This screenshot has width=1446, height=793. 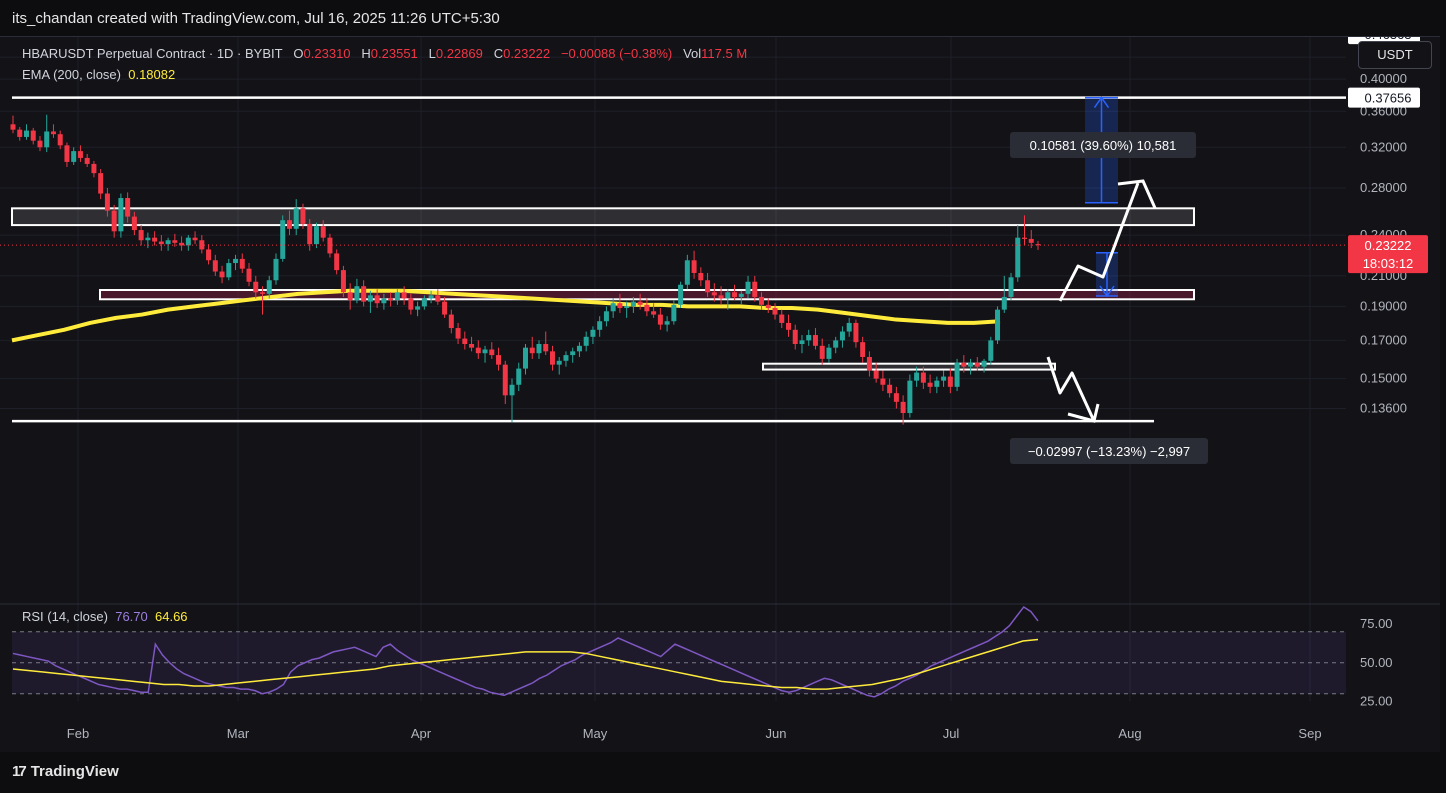 I want to click on rsi-legend: RSI (14, close) 76.70 64.66, so click(x=105, y=616).